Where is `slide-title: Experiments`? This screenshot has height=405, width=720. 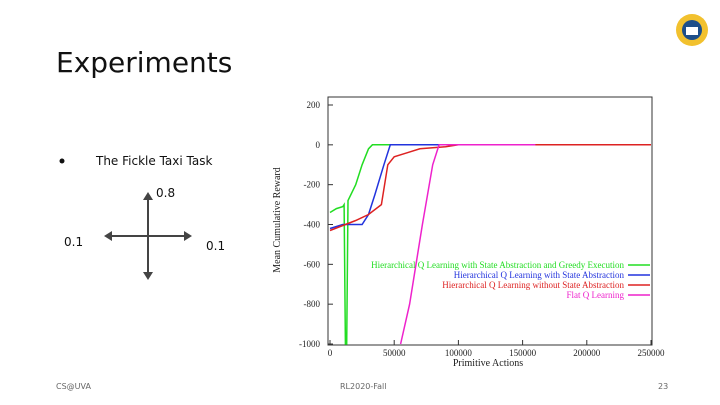
slide-title: Experiments is located at coordinates (144, 62).